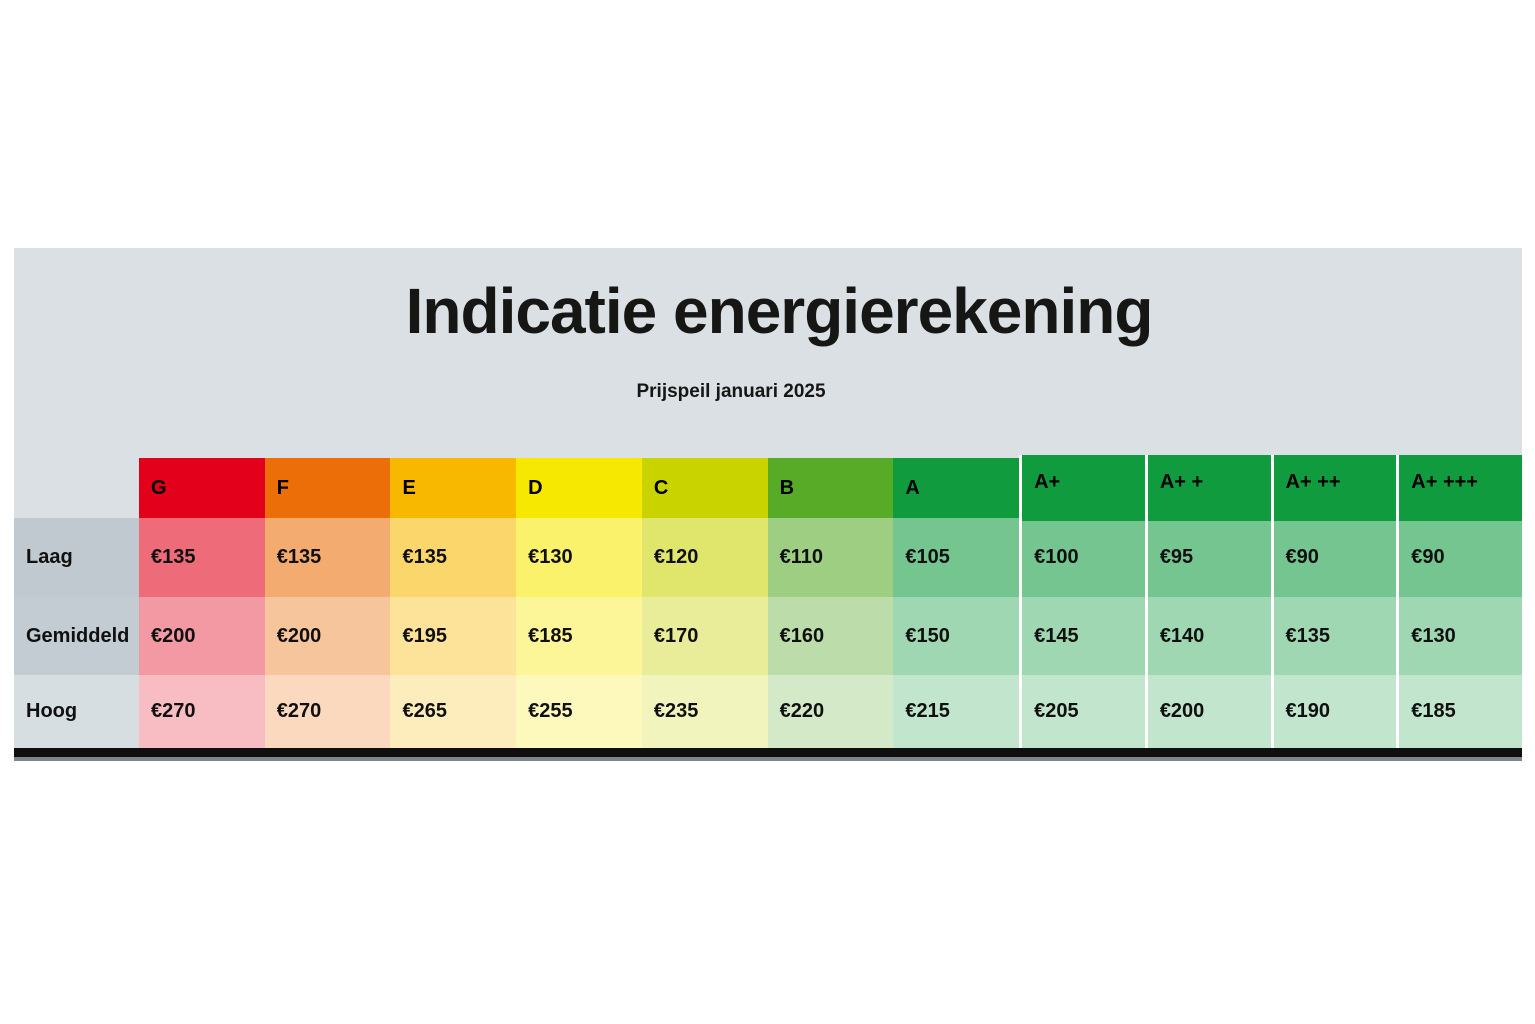 The width and height of the screenshot is (1535, 1024). What do you see at coordinates (579, 636) in the screenshot?
I see `price-cell-gemiddeld-d: €185` at bounding box center [579, 636].